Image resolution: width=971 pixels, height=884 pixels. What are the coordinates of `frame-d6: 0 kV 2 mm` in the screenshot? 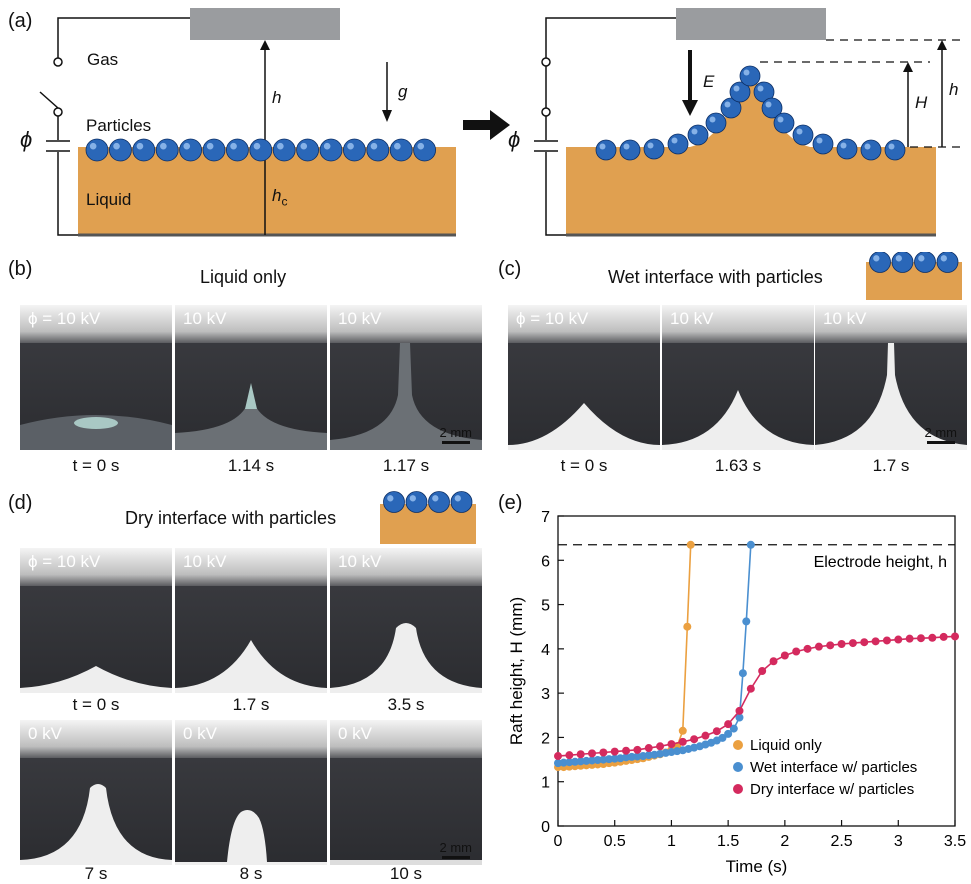 It's located at (406, 792).